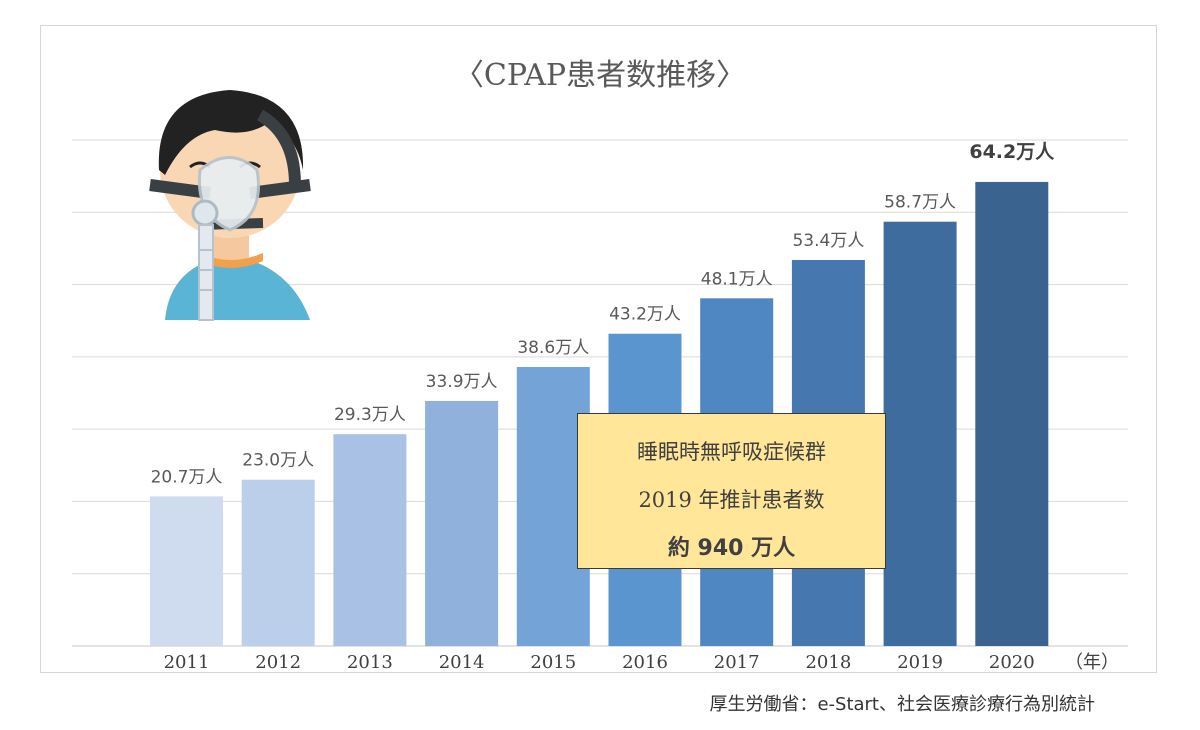 The image size is (1200, 730). I want to click on x-tick-2016: 2016, so click(645, 662).